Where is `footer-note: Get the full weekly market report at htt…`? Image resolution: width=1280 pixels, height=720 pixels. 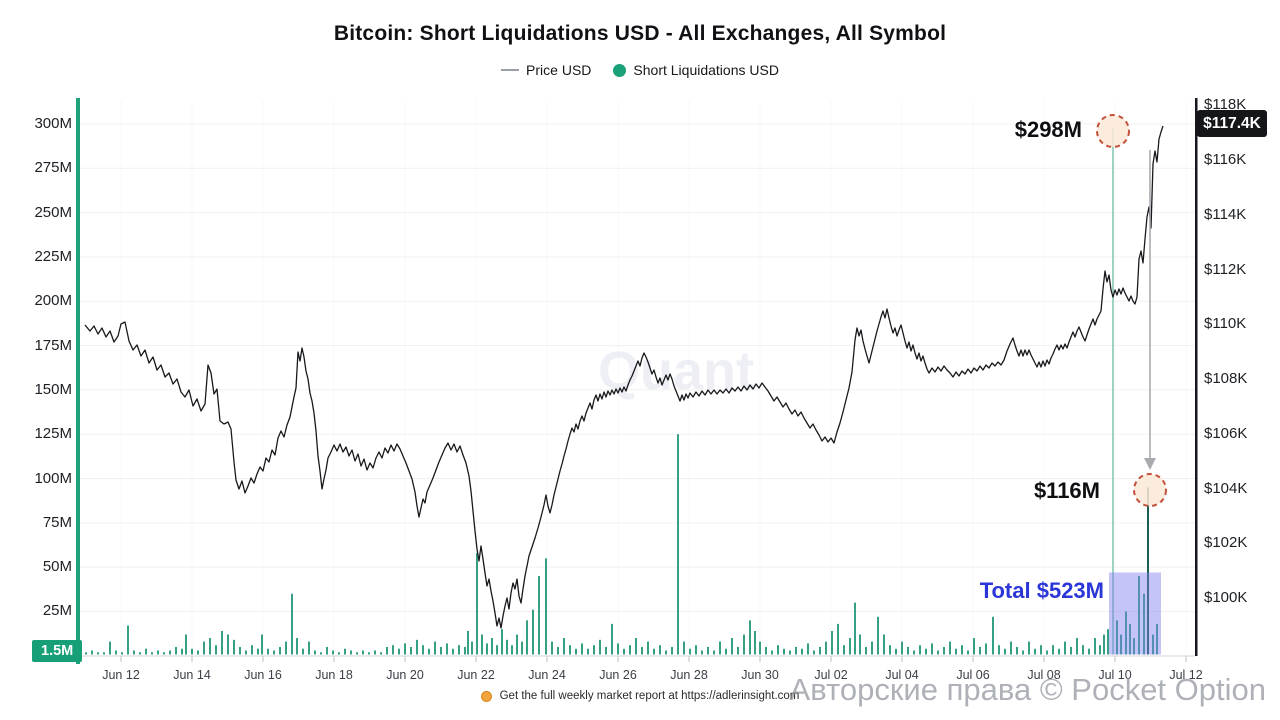
footer-note: Get the full weekly market report at htt… is located at coordinates (640, 696).